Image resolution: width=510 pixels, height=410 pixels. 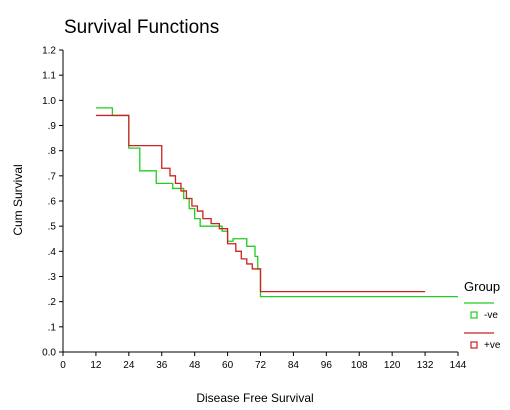 I want to click on x-tick-label: 108, so click(x=359, y=365).